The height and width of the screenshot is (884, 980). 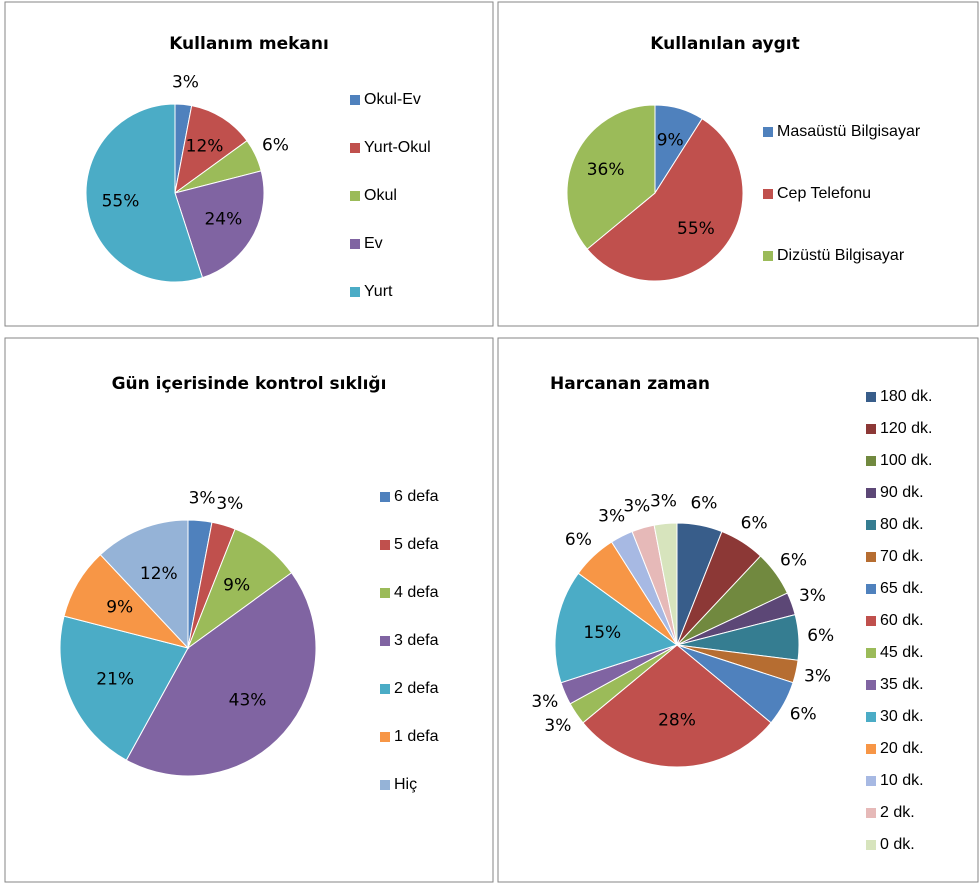 What do you see at coordinates (380, 195) in the screenshot?
I see `legend-label: Okul` at bounding box center [380, 195].